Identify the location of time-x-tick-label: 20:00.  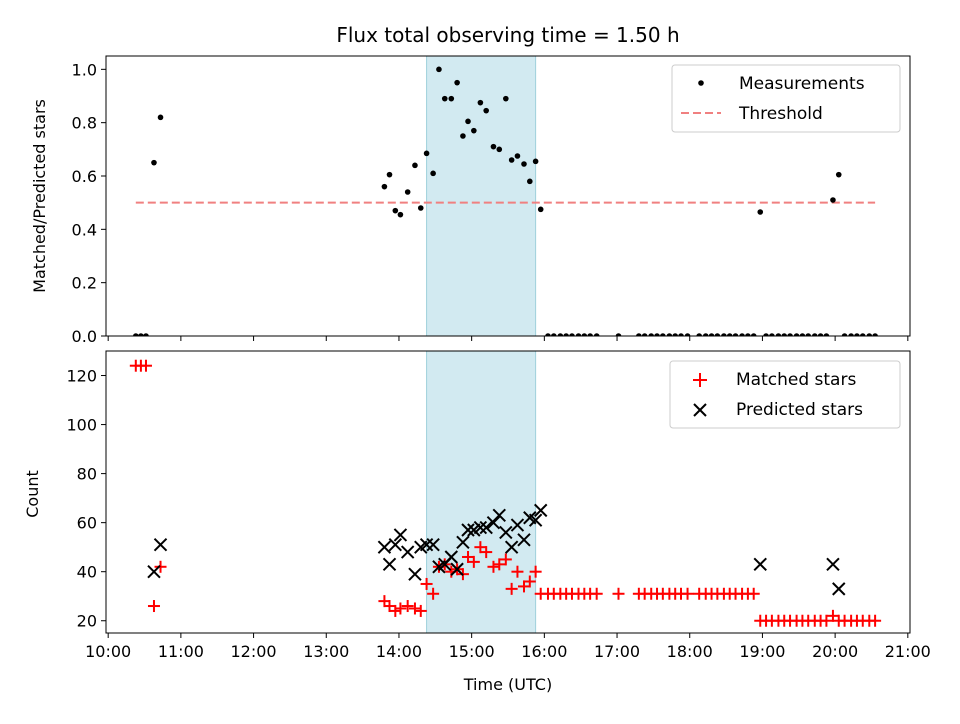
(835, 651).